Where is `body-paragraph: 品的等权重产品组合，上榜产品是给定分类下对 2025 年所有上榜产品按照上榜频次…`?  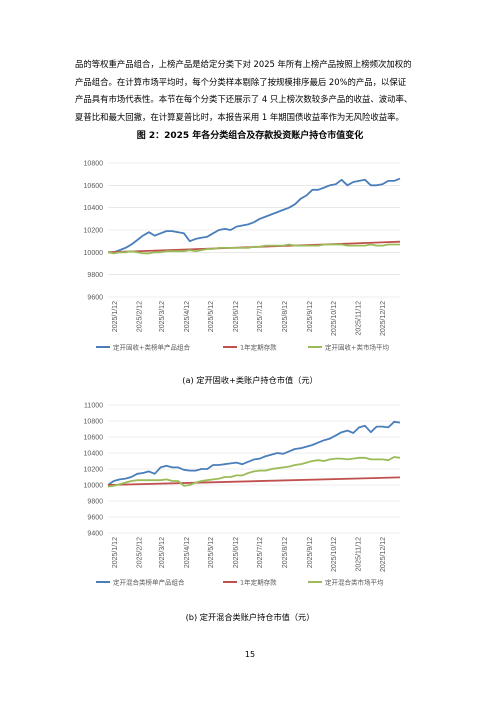 body-paragraph: 品的等权重产品组合，上榜产品是给定分类下对 2025 年所有上榜产品按照上榜频次… is located at coordinates (251, 91).